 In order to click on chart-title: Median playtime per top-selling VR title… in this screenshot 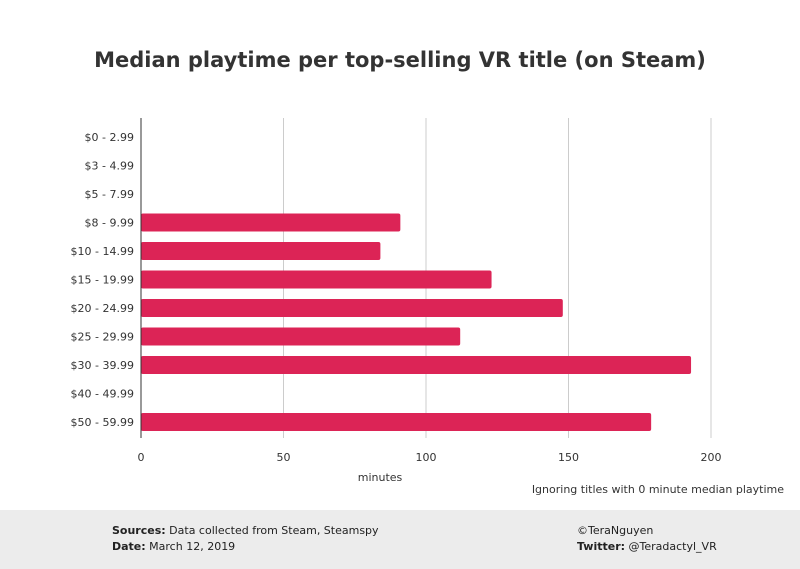, I will do `click(400, 60)`.